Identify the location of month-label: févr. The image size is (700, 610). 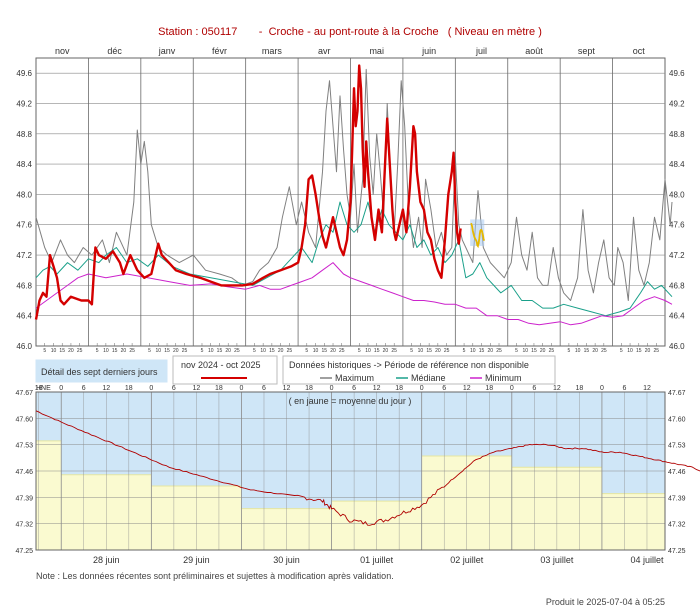
(219, 51).